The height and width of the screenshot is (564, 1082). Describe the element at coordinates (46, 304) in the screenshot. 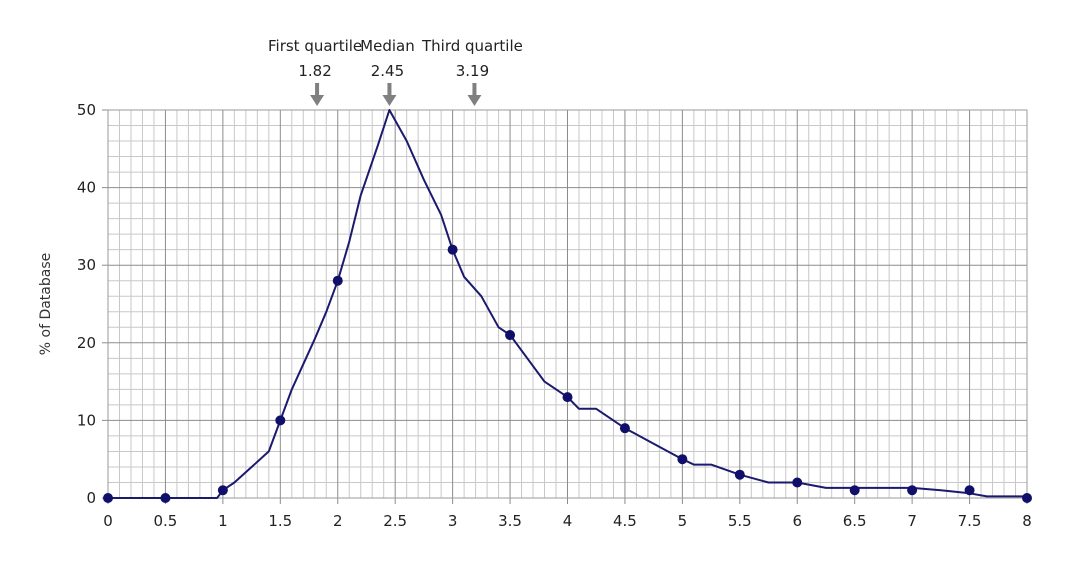

I see `y-axis-title: % of Database` at that location.